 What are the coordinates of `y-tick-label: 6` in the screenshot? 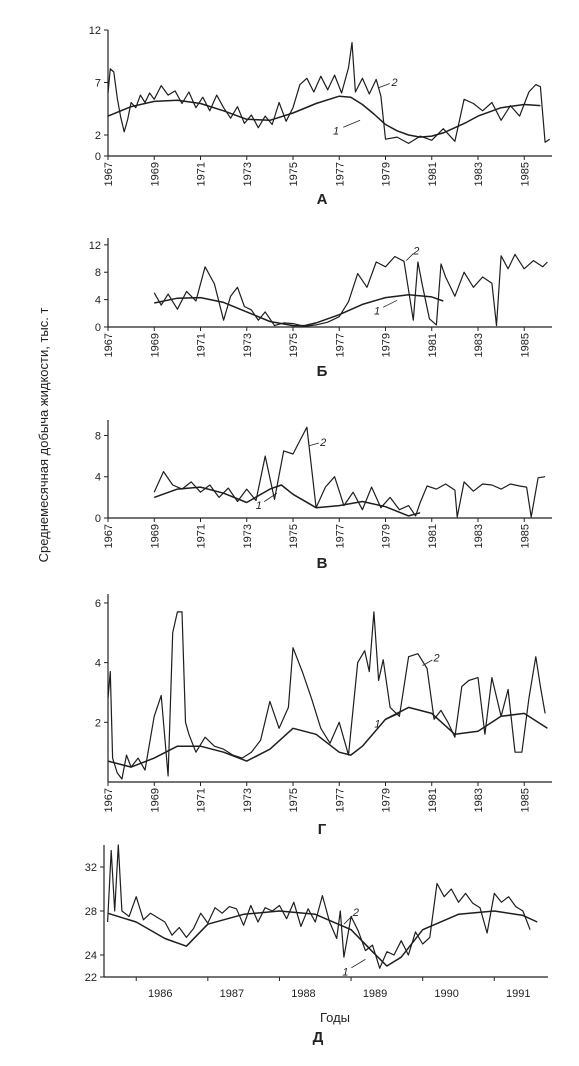 It's located at (98, 604).